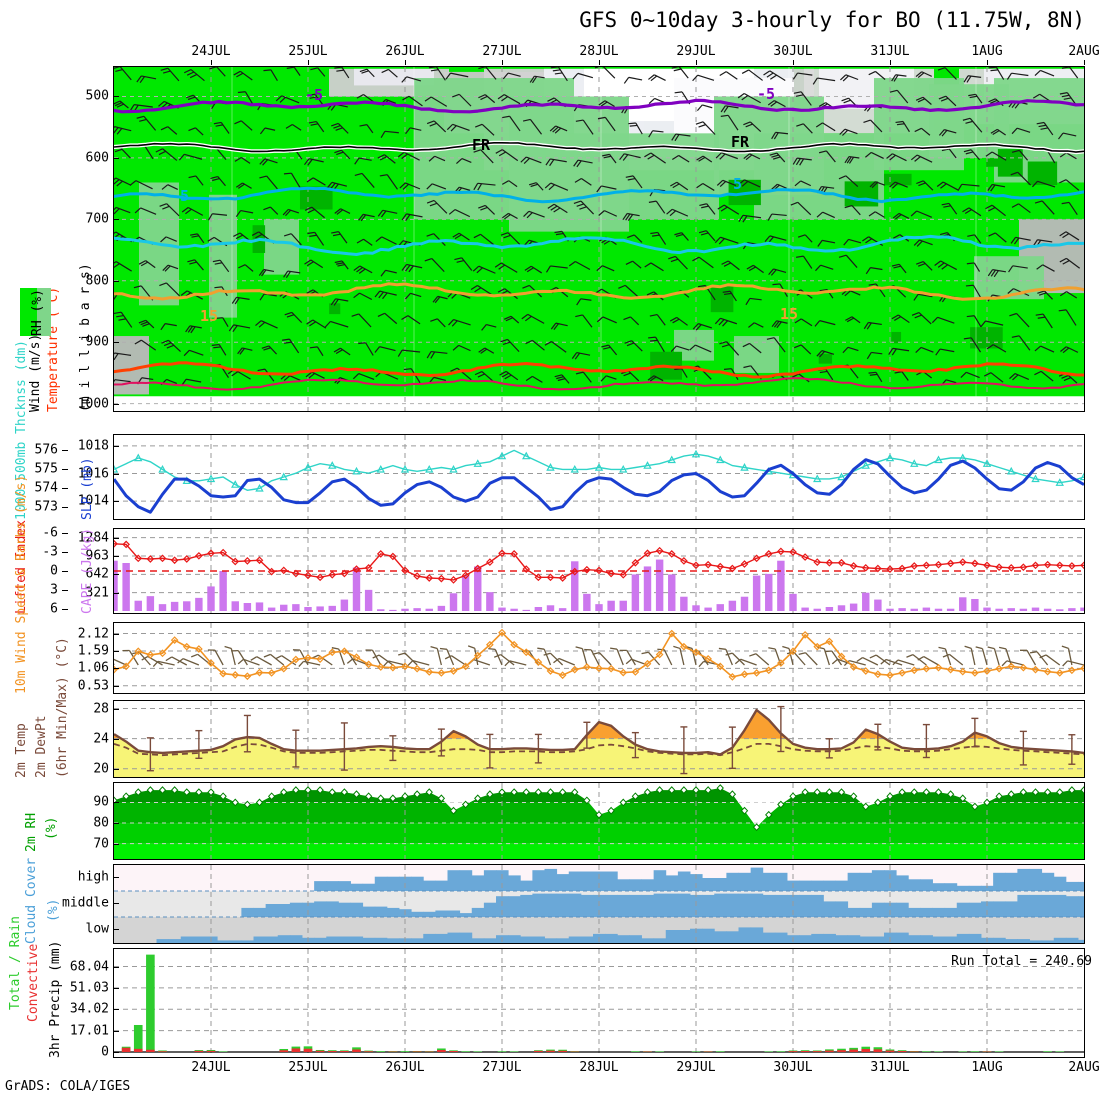  Describe the element at coordinates (599, 821) in the screenshot. I see `rh2m-panel` at that location.